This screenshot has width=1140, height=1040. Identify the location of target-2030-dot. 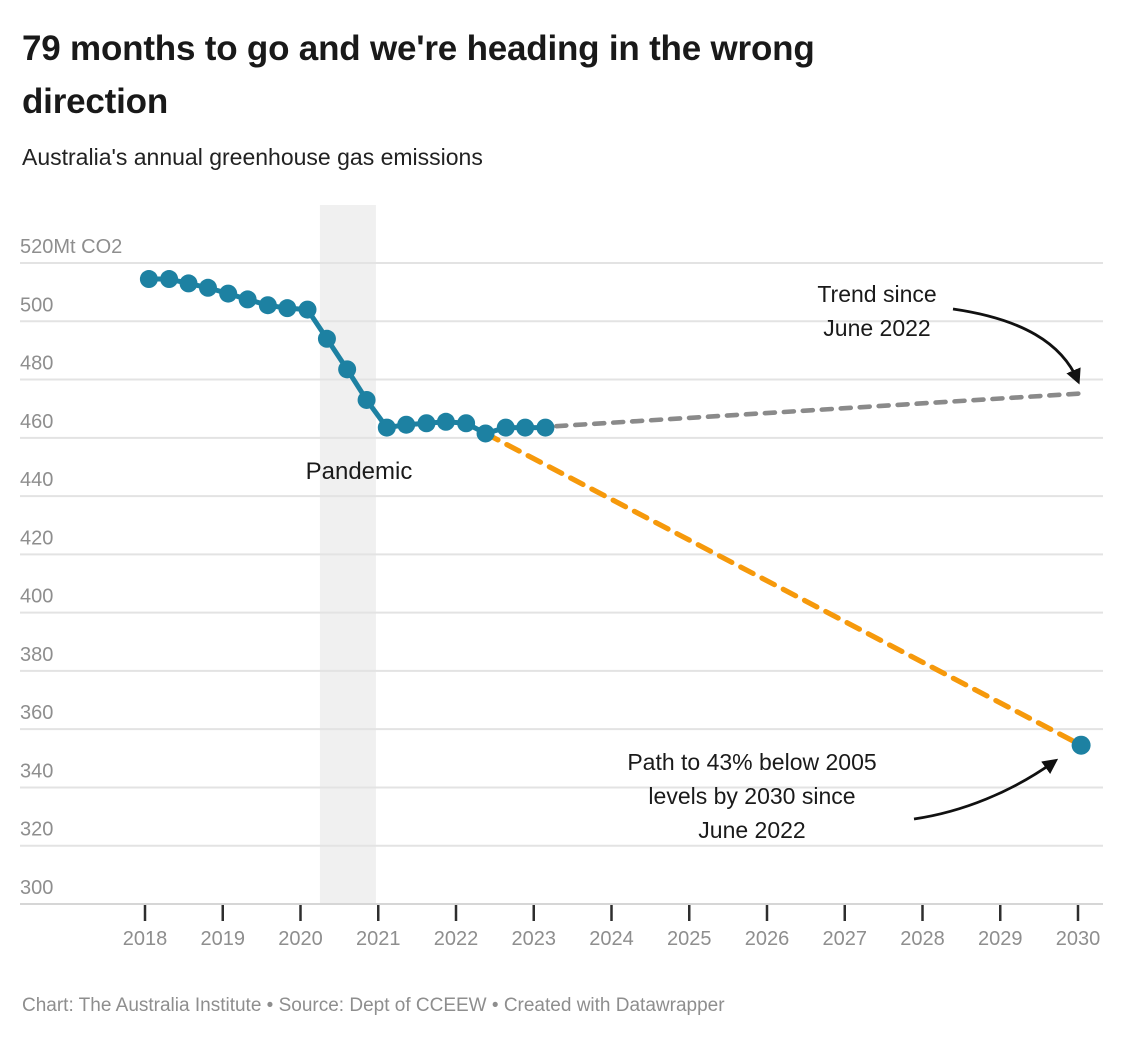
(1081, 745).